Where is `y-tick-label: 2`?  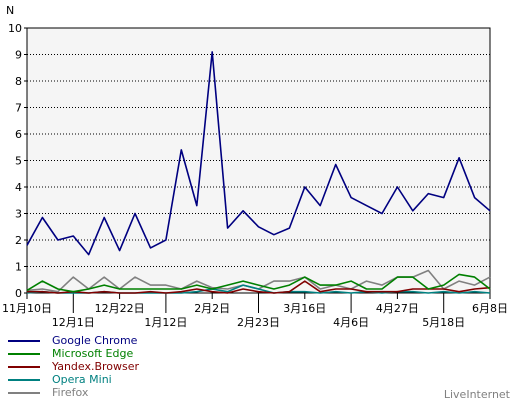 y-tick-label: 2 is located at coordinates (18, 240).